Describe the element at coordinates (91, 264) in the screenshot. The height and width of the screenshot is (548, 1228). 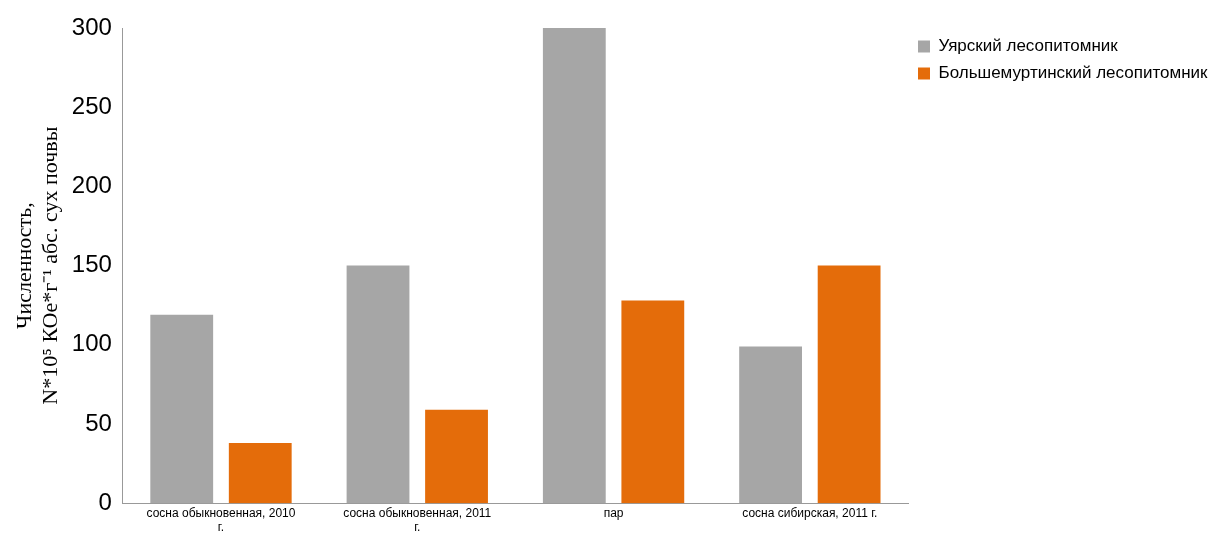
I see `y-tick-label: 150` at that location.